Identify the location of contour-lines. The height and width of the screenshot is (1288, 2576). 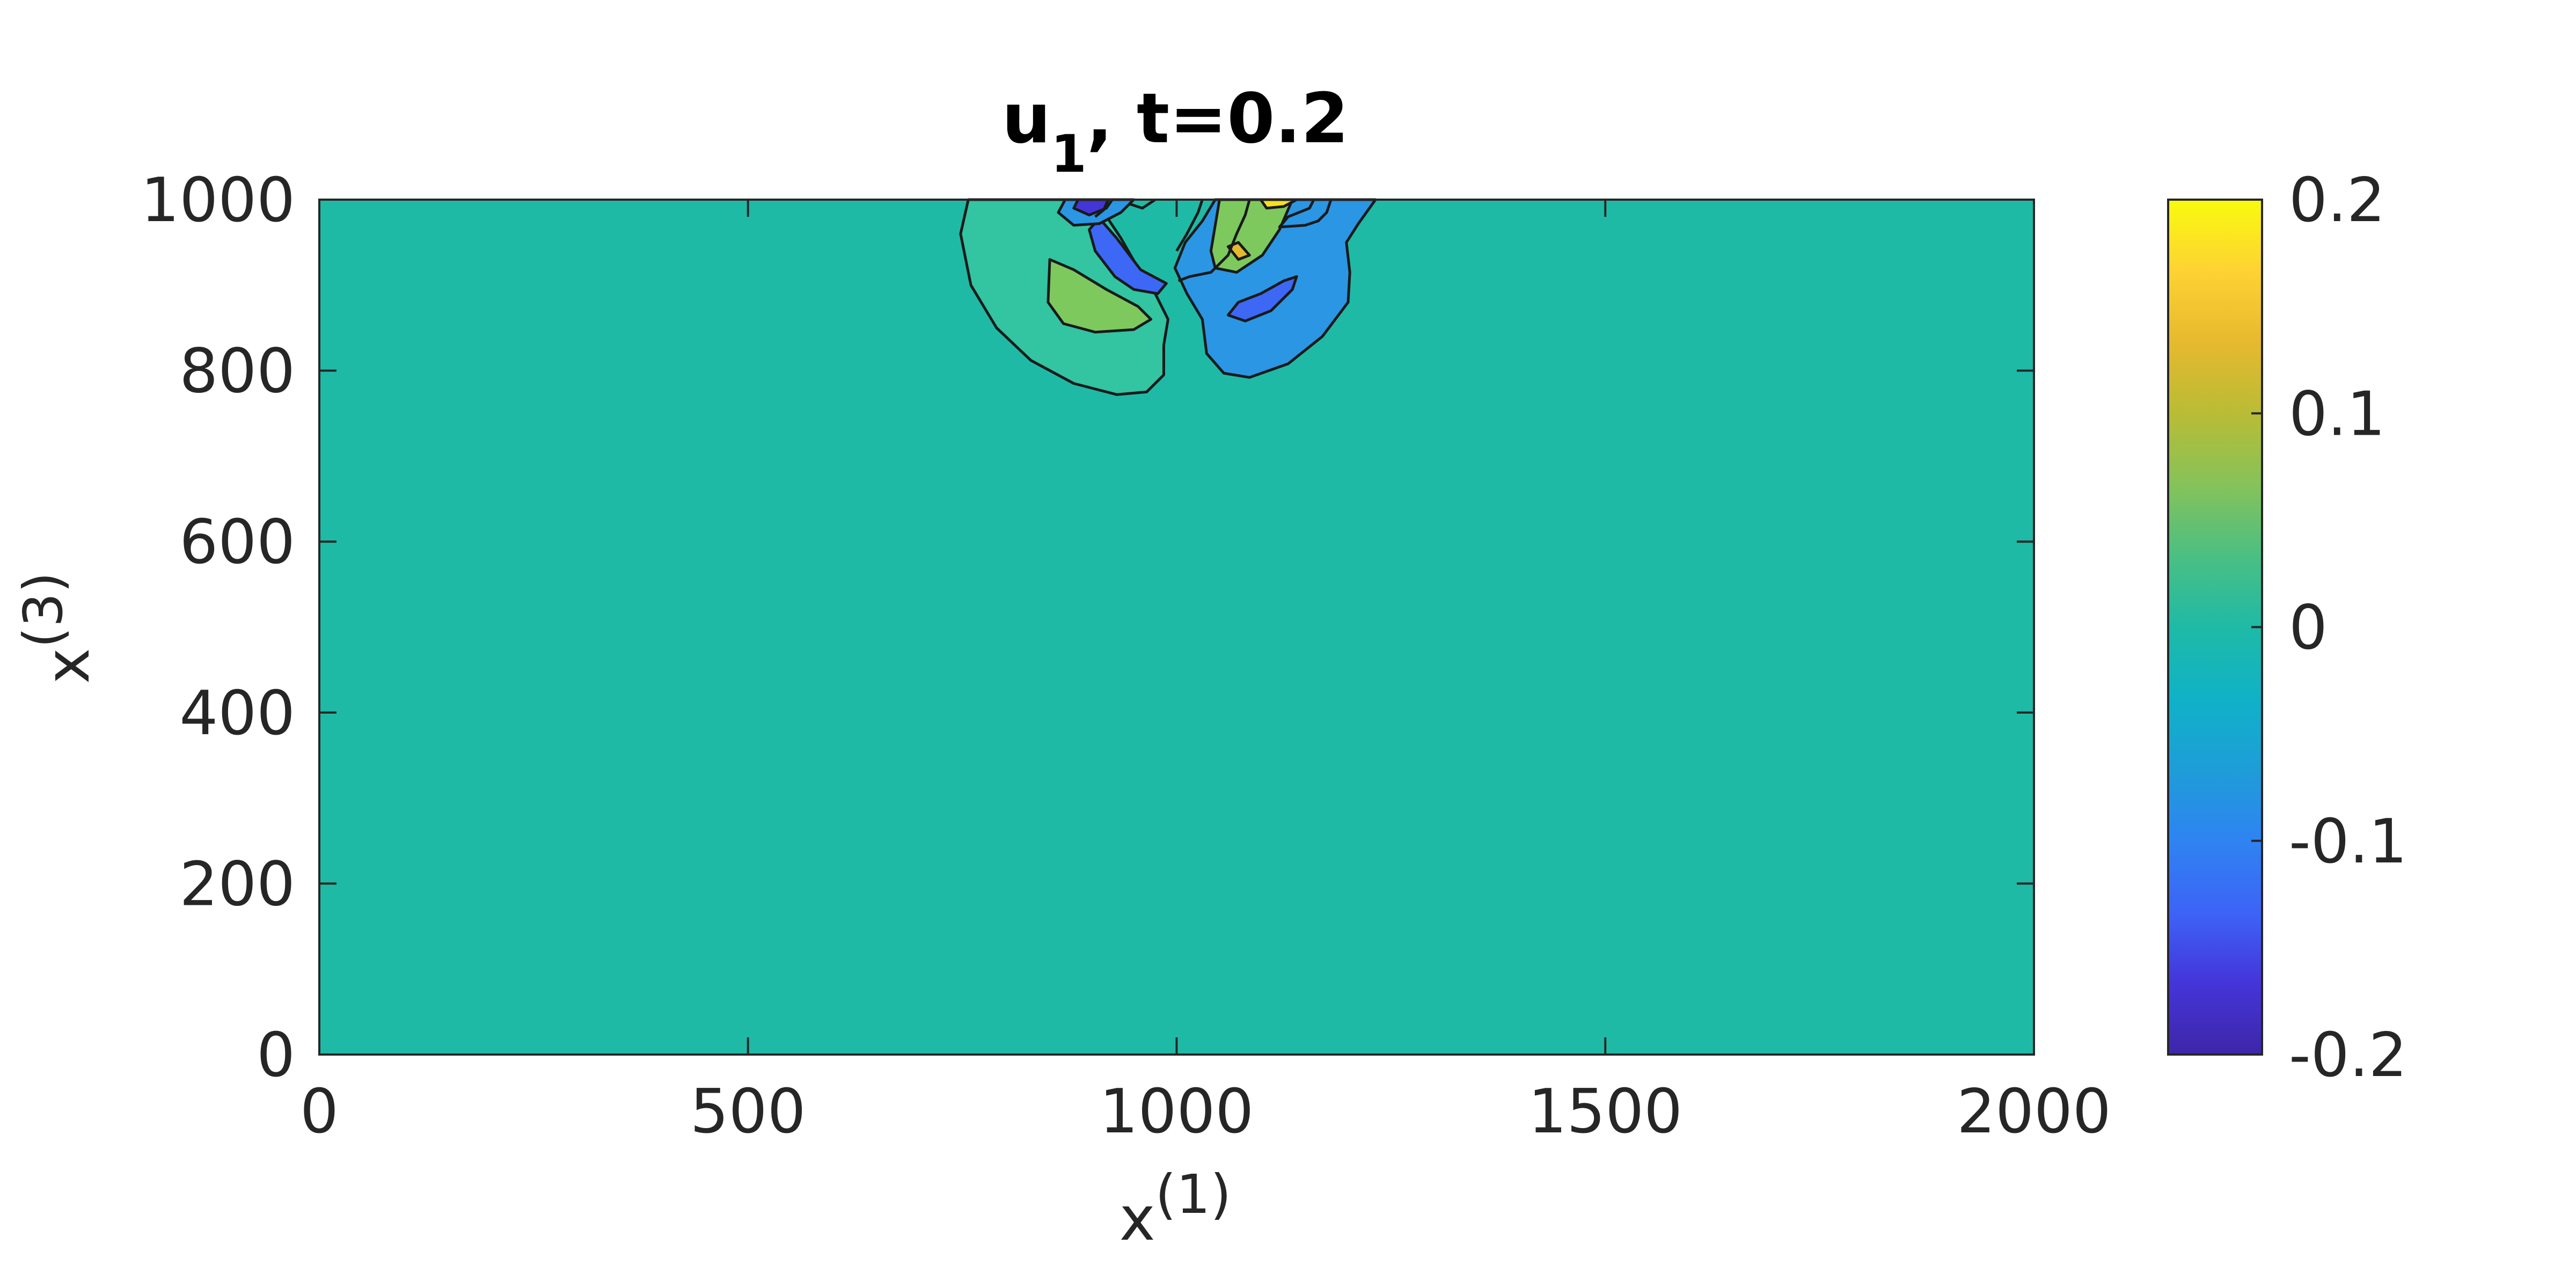
(1213, 240).